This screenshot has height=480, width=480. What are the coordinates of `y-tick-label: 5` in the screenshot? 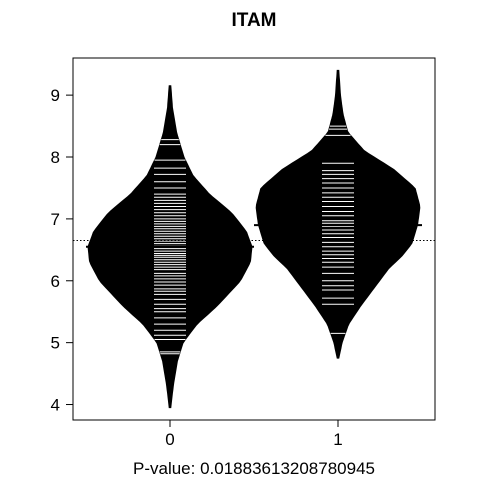 It's located at (55, 343).